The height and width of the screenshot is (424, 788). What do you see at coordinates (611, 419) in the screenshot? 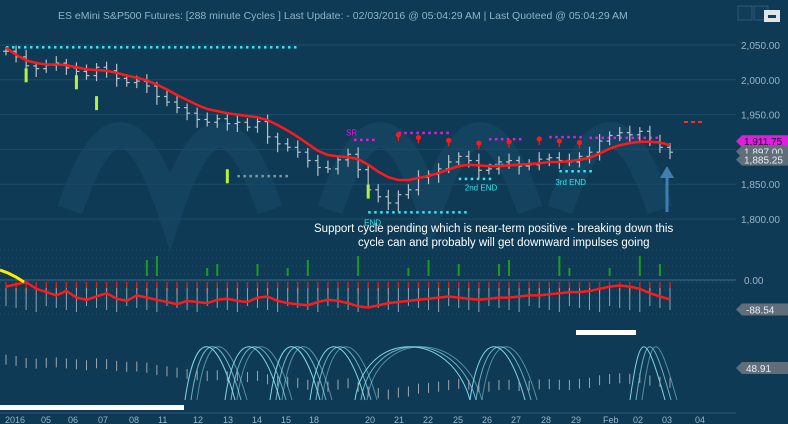
I see `time-tick-label: Feb` at bounding box center [611, 419].